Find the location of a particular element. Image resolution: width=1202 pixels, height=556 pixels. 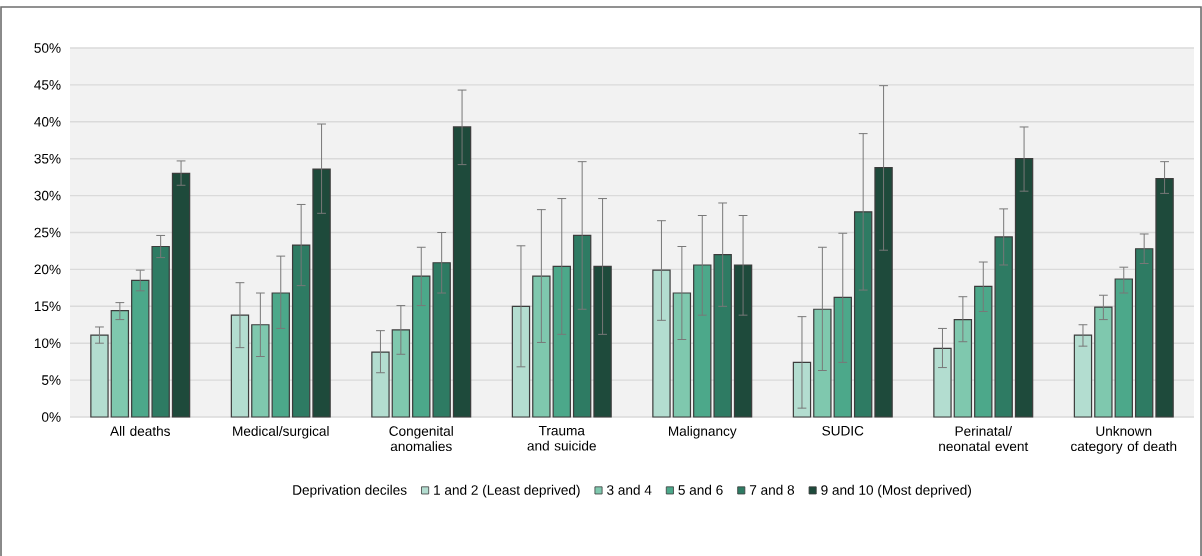

y-tick-label: 45% is located at coordinates (47, 85).